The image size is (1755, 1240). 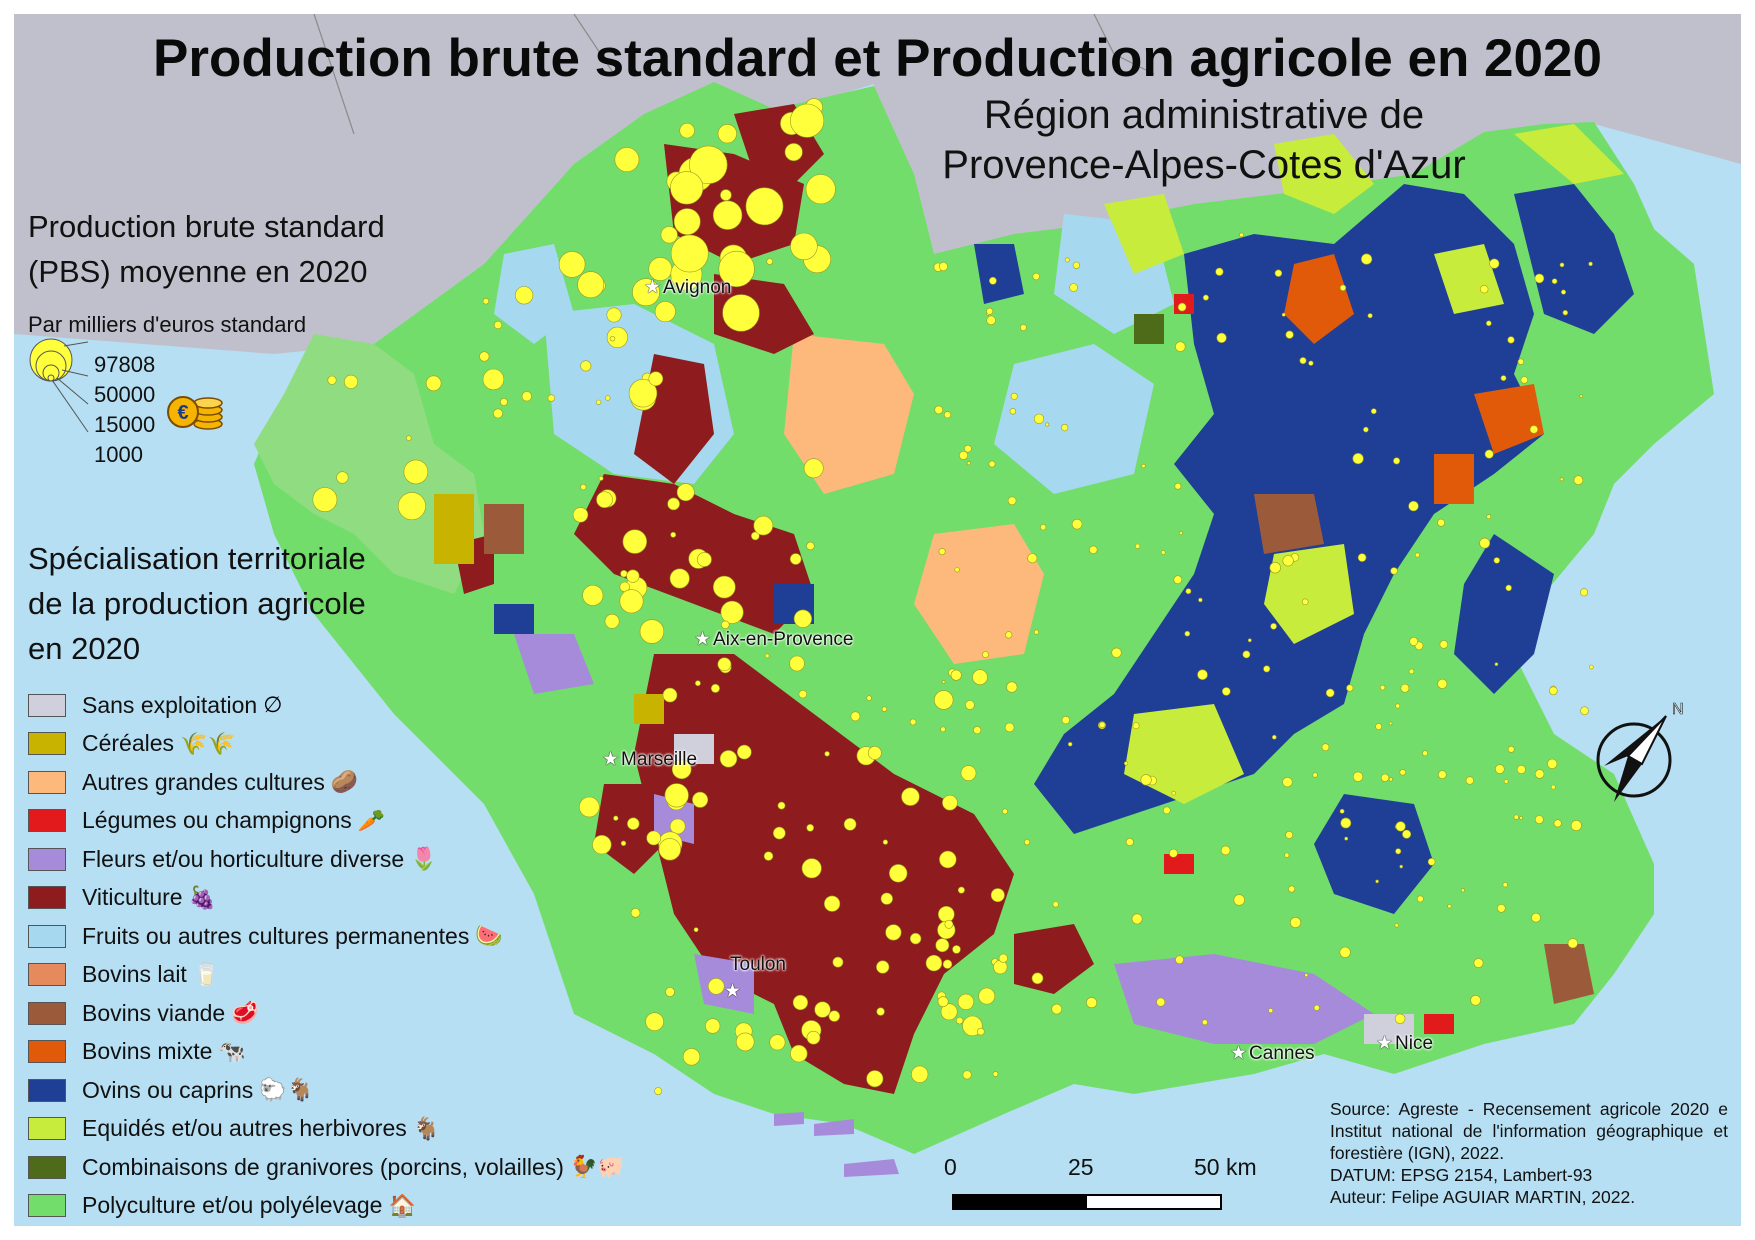 What do you see at coordinates (758, 964) in the screenshot?
I see `city-name: Toulon` at bounding box center [758, 964].